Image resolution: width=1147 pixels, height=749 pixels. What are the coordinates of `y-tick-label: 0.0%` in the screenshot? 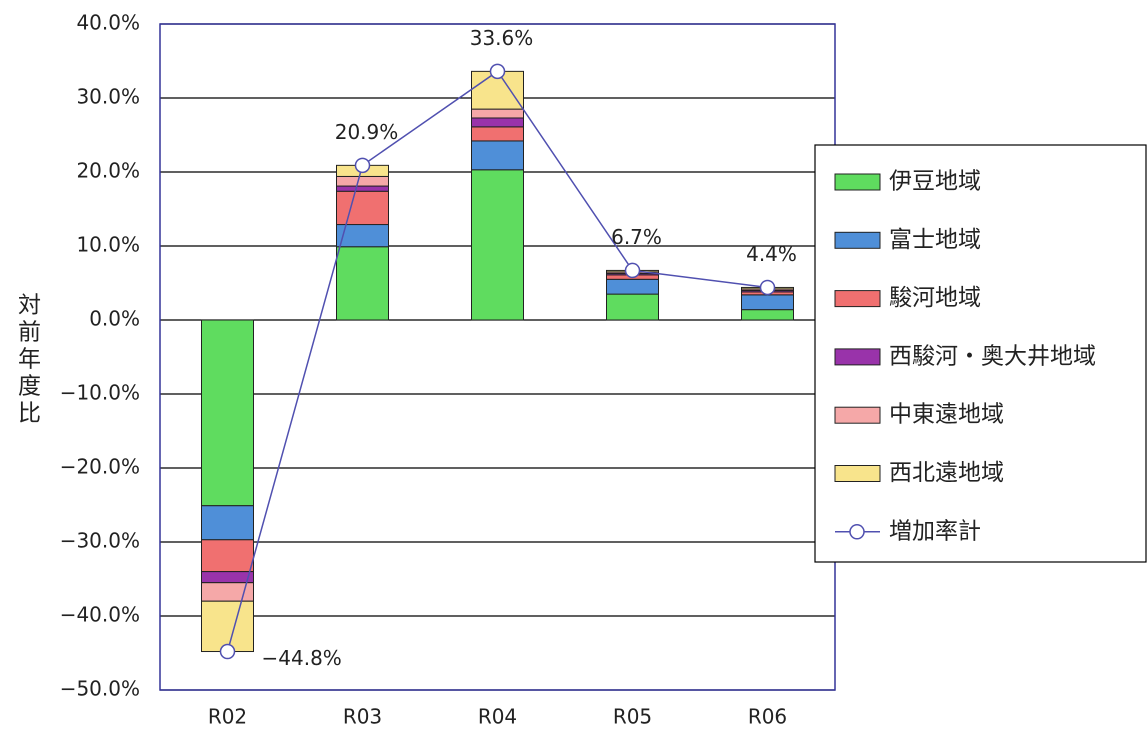 It's located at (114, 319).